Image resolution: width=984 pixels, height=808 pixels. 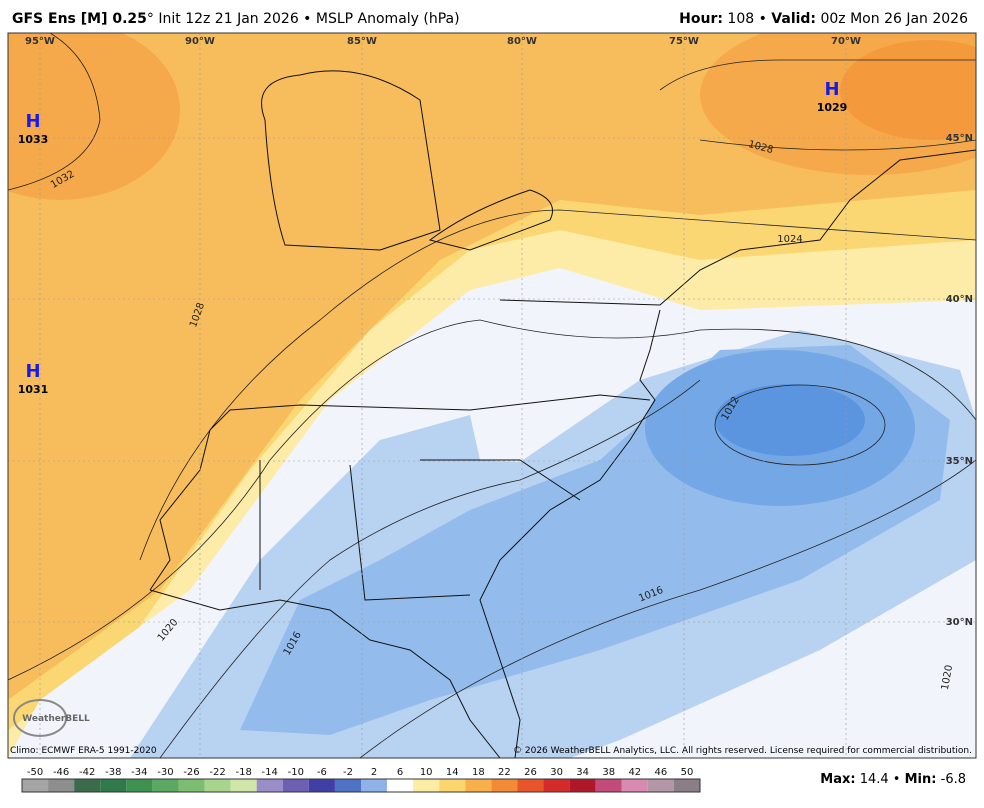 I want to click on lon-label: 95°W, so click(x=40, y=41).